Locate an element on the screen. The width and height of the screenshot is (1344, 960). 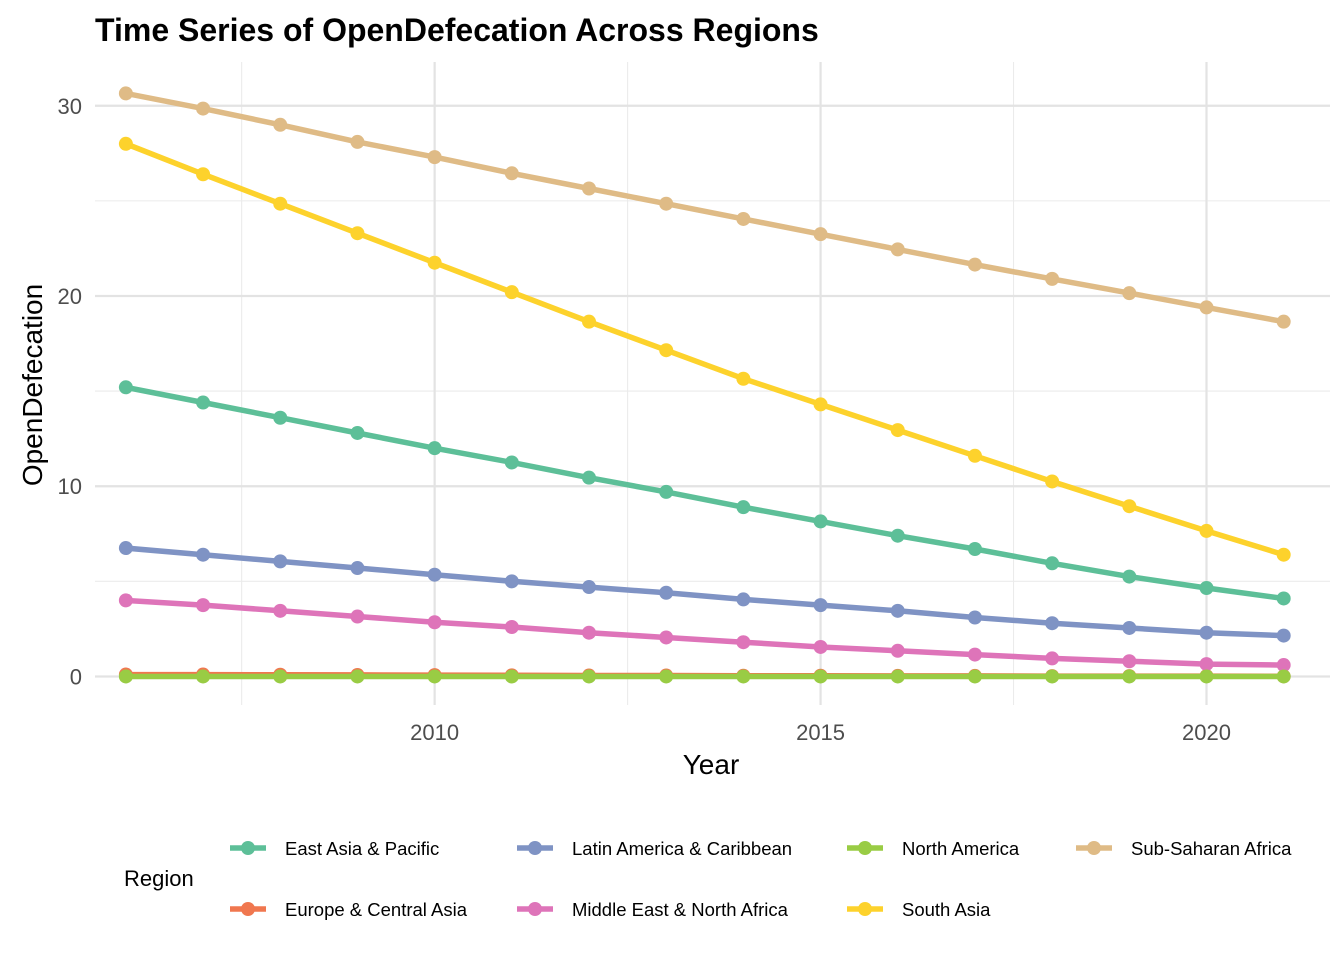
y-tick-label: 20 is located at coordinates (70, 296).